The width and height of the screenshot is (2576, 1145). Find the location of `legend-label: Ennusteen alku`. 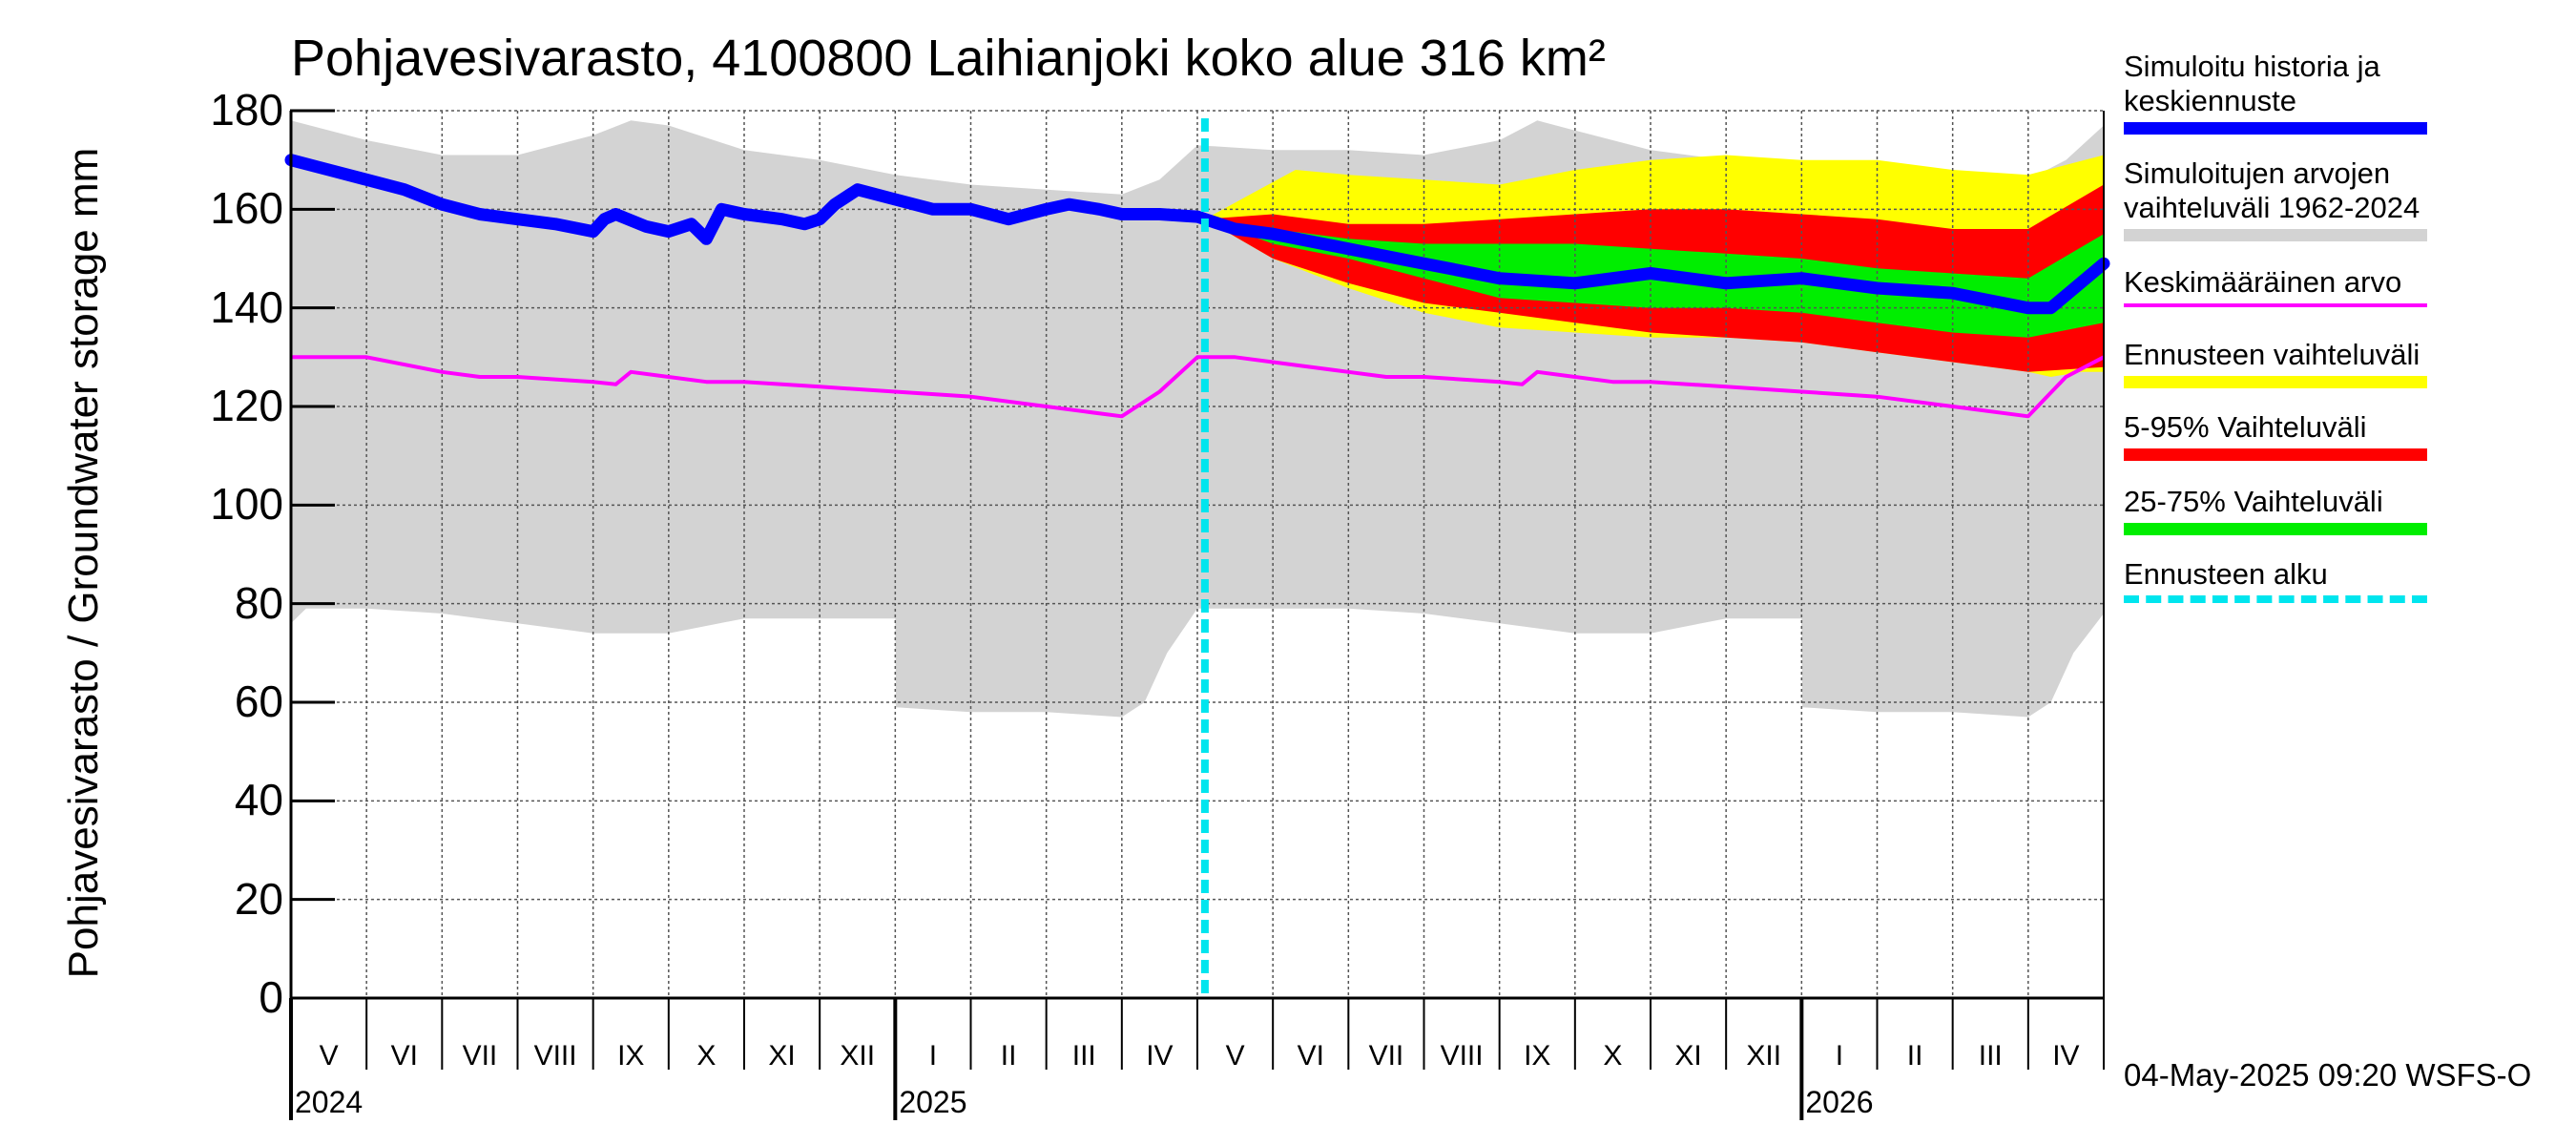

legend-label: Ennusteen alku is located at coordinates (2226, 574).